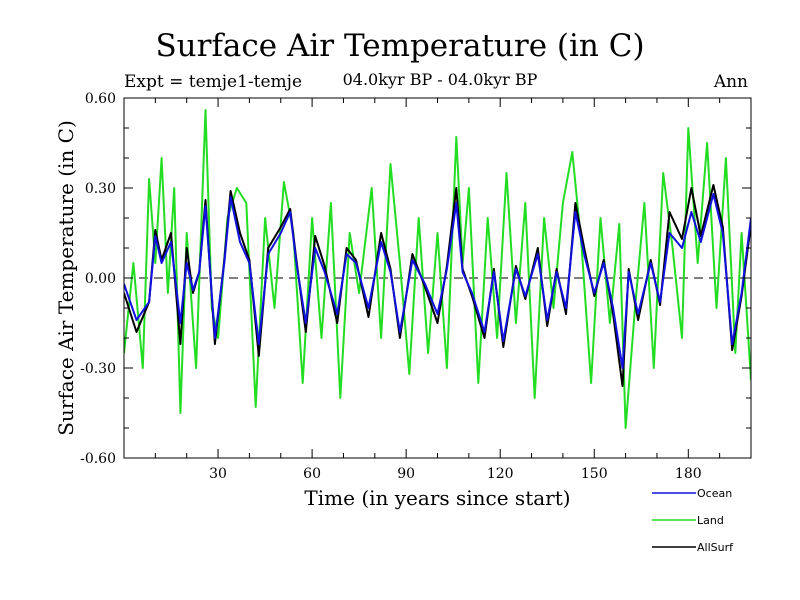 This screenshot has height=600, width=800. What do you see at coordinates (400, 46) in the screenshot?
I see `chart-title: Surface Air Temperature (in C)` at bounding box center [400, 46].